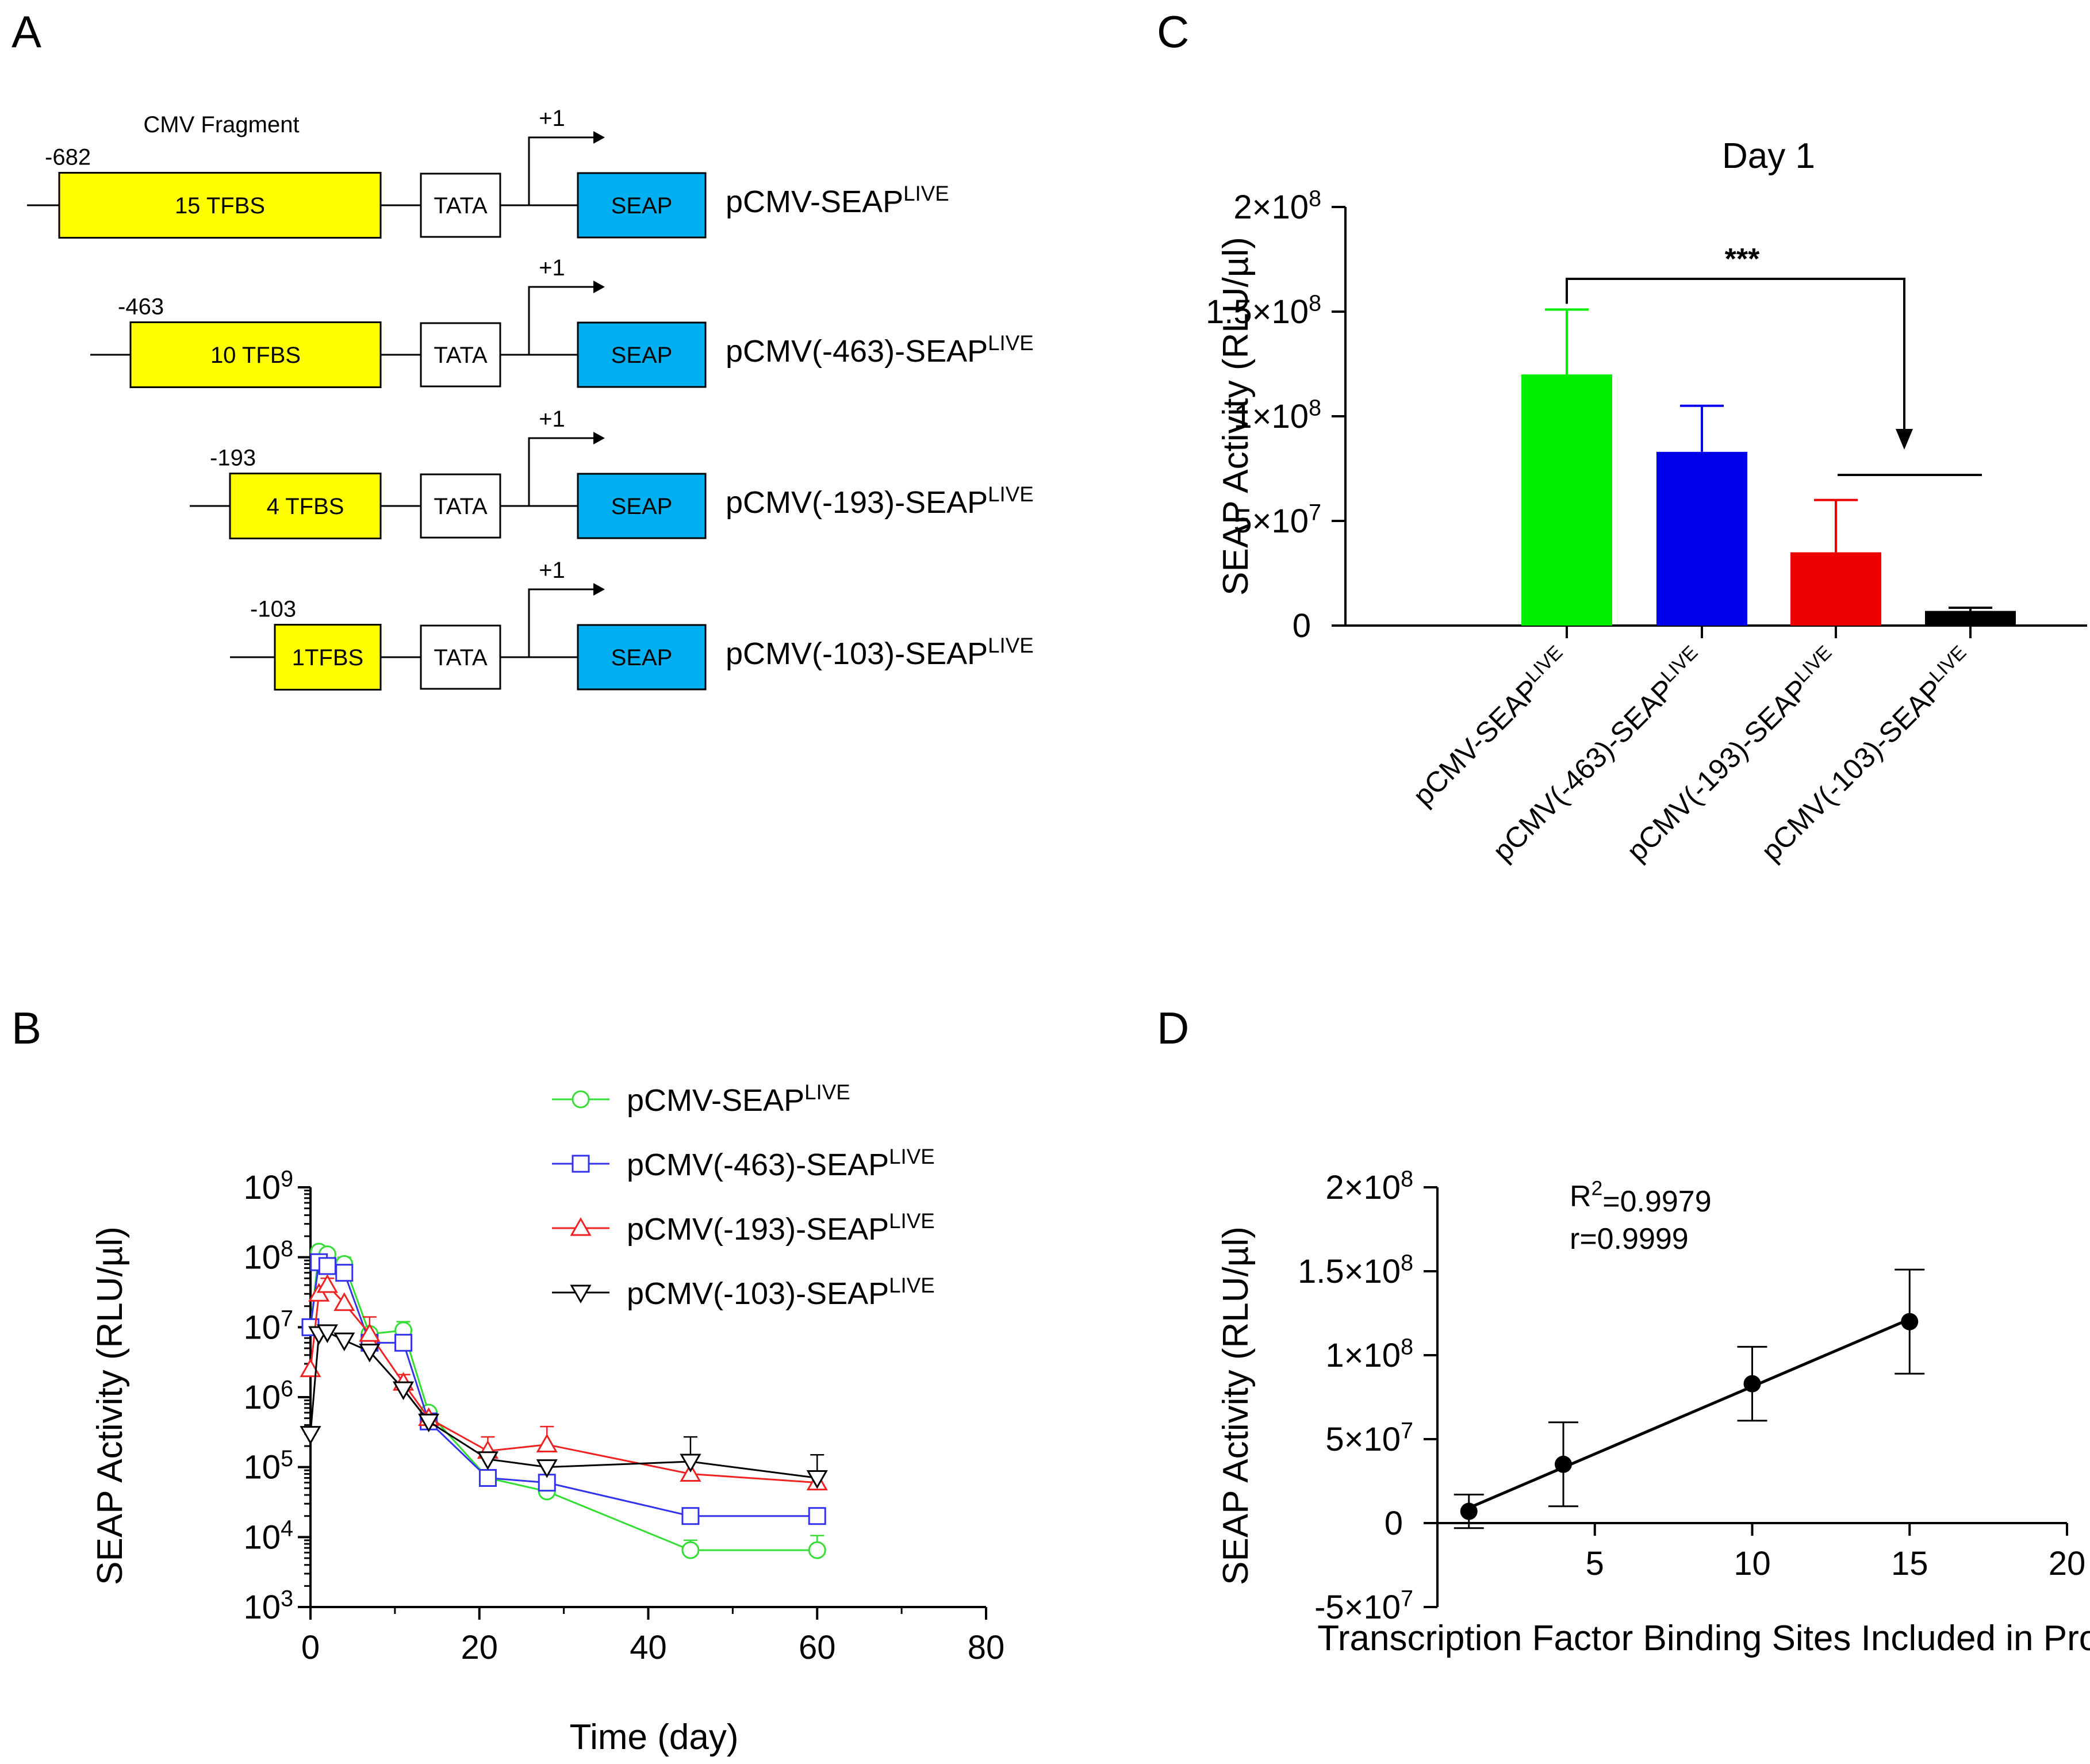 This screenshot has height=1764, width=2090. Describe the element at coordinates (233, 459) in the screenshot. I see `position-label: -193` at that location.